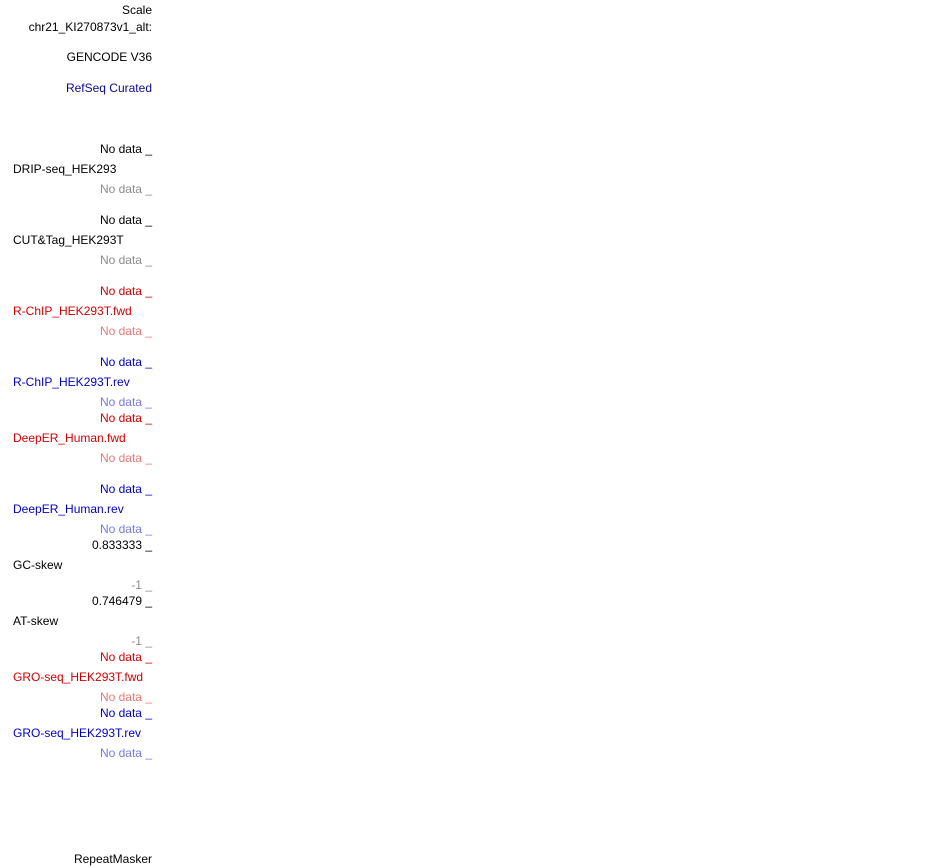 This screenshot has height=868, width=950. Describe the element at coordinates (125, 189) in the screenshot. I see `drip-seq-min-label: No data _` at that location.